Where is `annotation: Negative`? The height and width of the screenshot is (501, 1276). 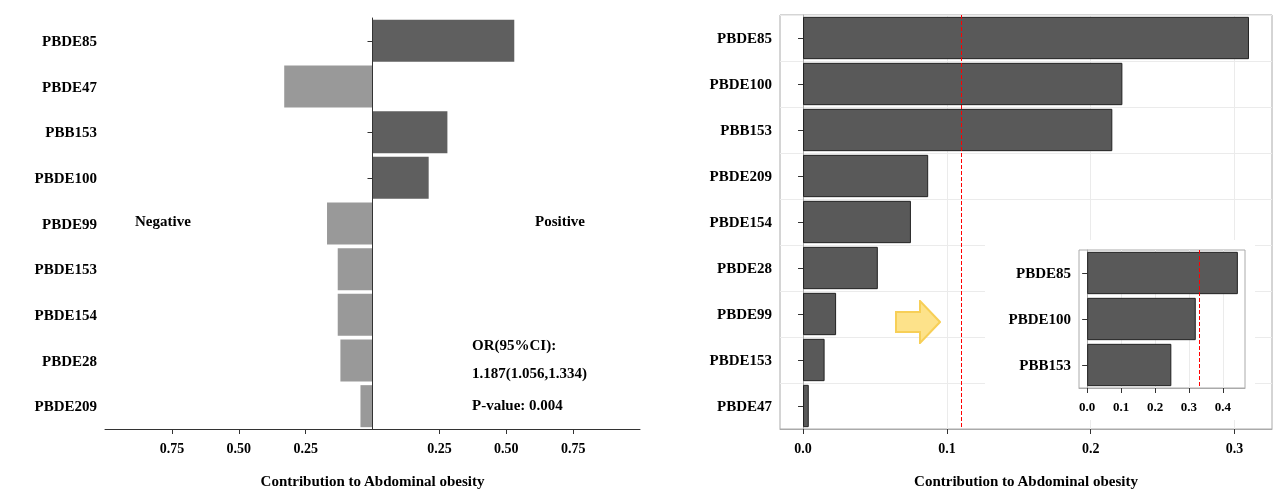
annotation: Negative is located at coordinates (163, 220).